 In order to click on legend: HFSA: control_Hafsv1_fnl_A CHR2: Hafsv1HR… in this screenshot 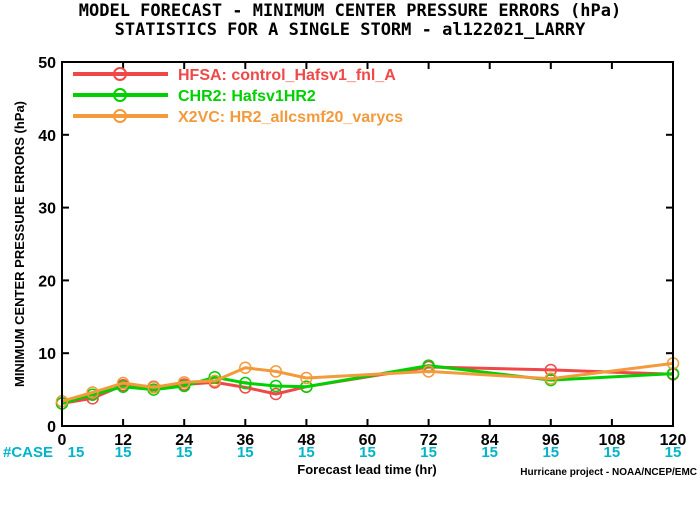, I will do `click(238, 96)`.